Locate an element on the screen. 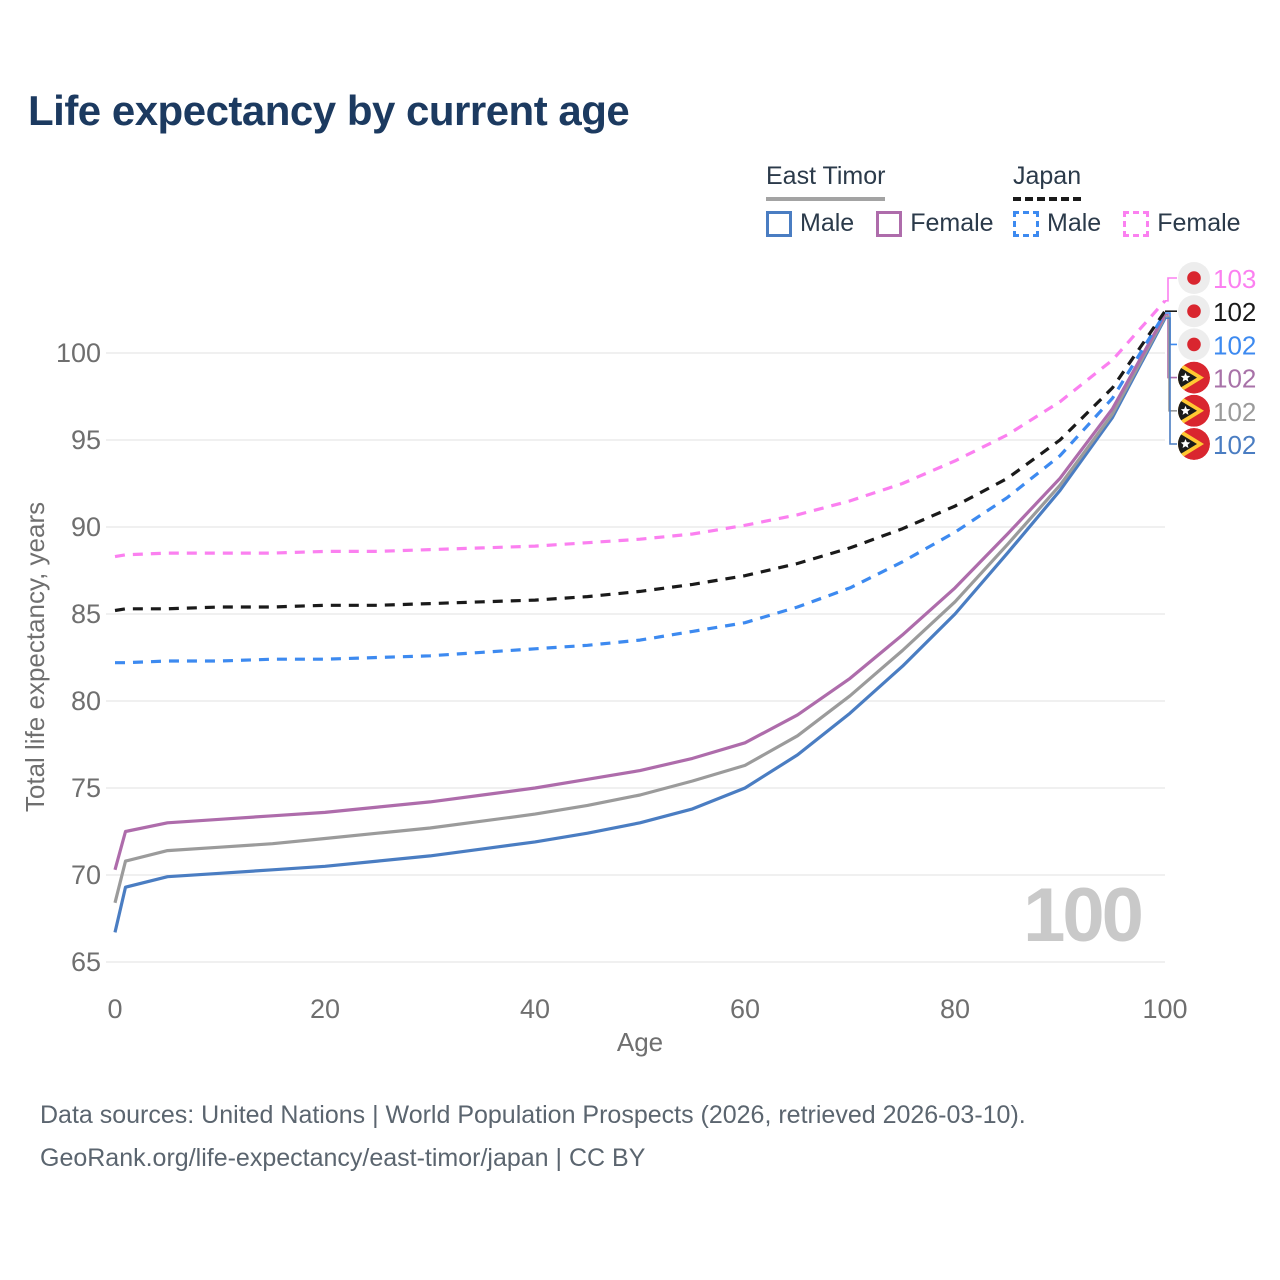  y-tick-label-90: 90 is located at coordinates (86, 527).